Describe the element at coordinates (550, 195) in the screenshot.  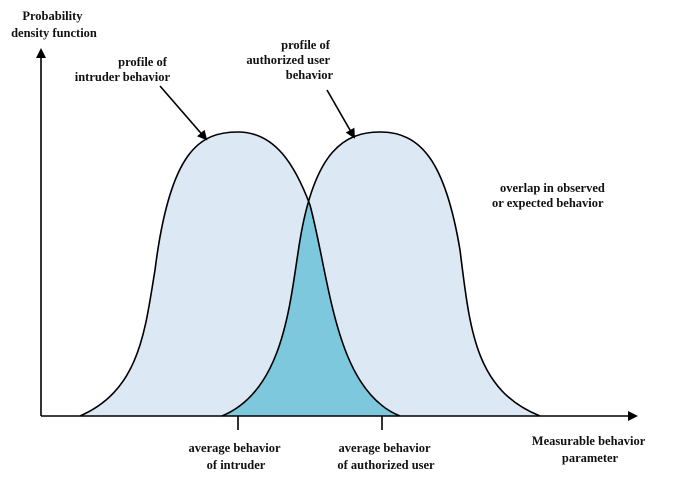
I see `overlap-label: overlap in observed or expected behavior` at that location.